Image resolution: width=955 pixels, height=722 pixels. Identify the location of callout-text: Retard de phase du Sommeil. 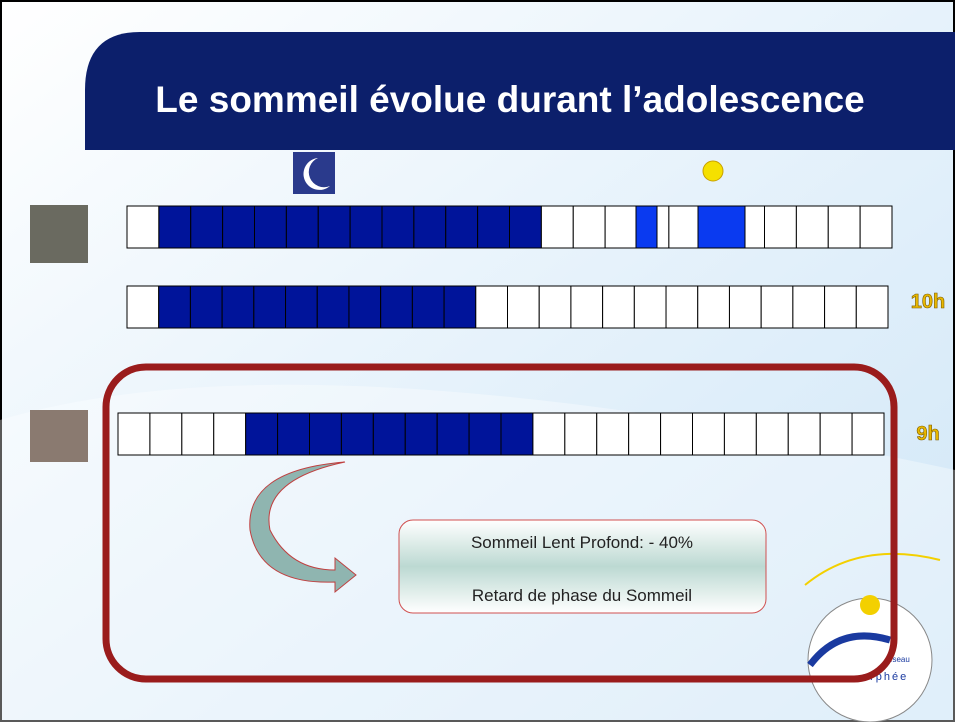
(582, 595).